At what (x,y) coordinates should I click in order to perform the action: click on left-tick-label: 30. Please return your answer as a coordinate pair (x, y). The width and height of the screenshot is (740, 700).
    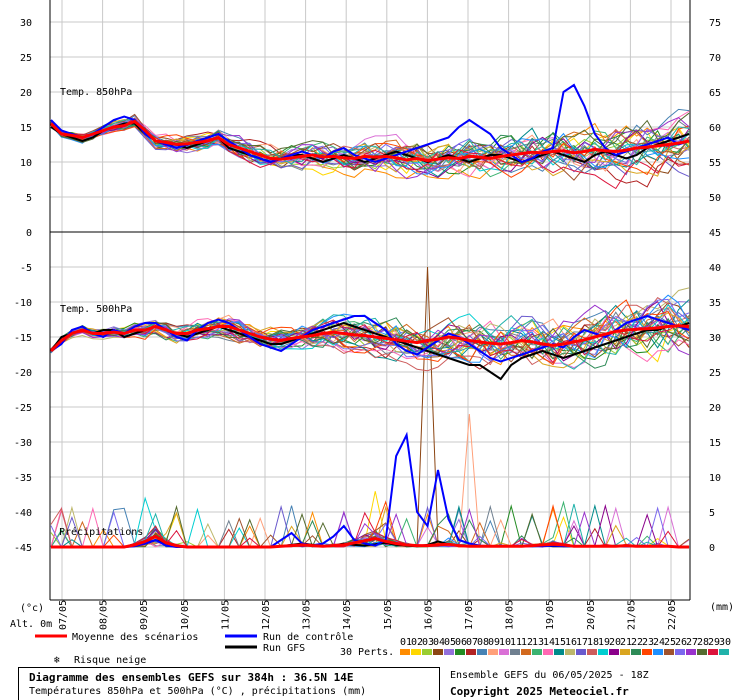
    Looking at the image, I should click on (26, 23).